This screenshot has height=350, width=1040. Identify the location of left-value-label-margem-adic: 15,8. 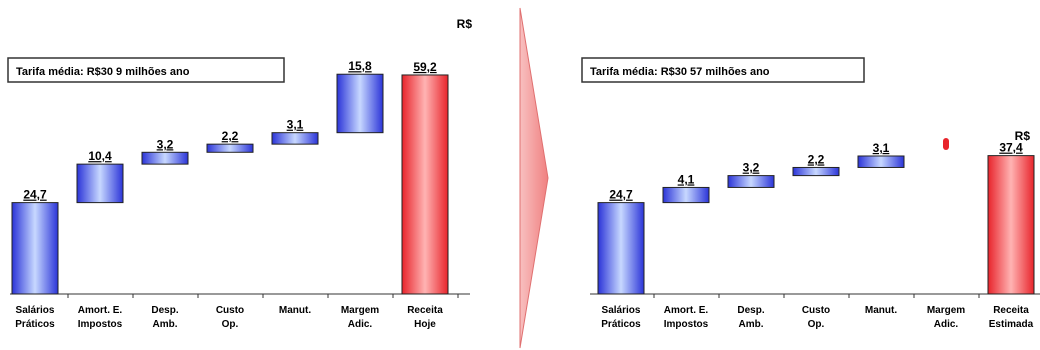
(360, 66).